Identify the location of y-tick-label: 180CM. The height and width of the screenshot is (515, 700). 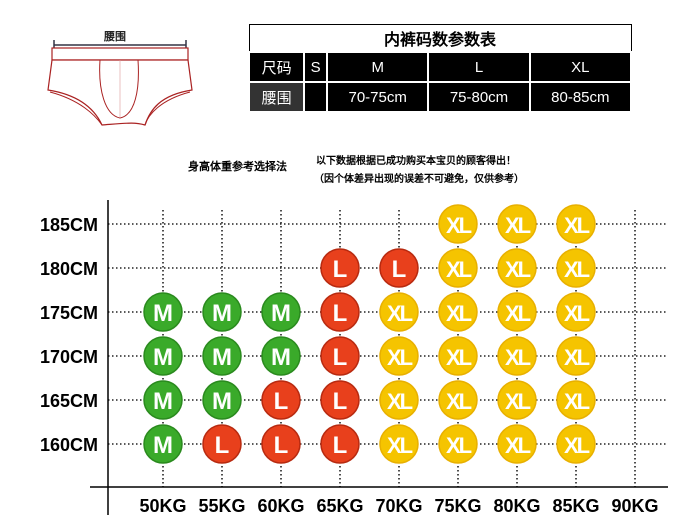
(69, 269).